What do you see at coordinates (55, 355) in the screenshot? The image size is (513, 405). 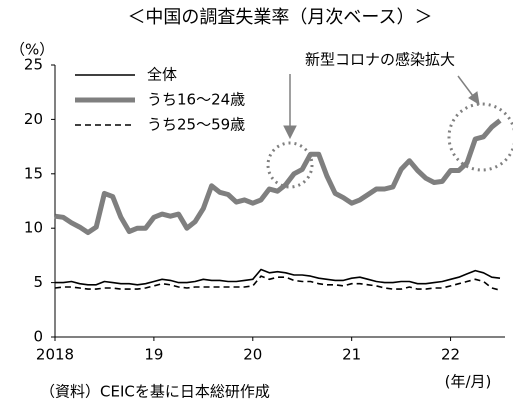 I see `x-tick-label: 2018` at bounding box center [55, 355].